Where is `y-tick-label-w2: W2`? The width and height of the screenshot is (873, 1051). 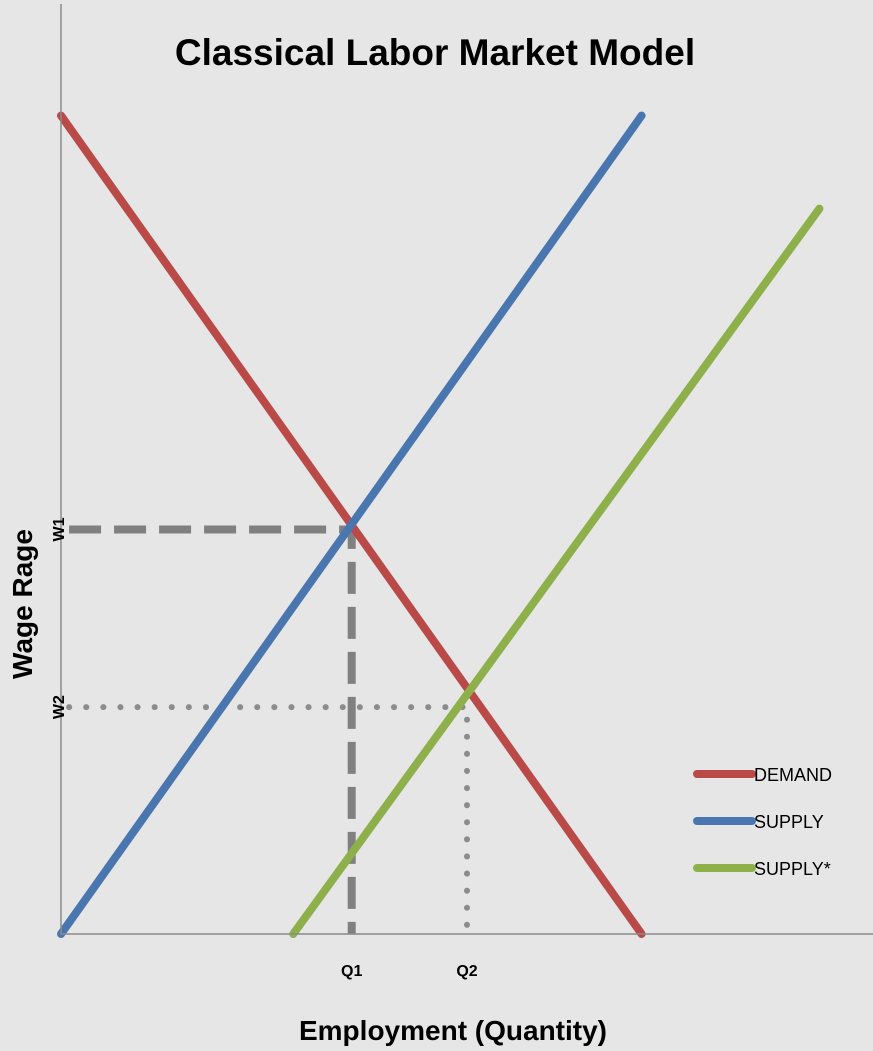
y-tick-label-w2: W2 is located at coordinates (59, 707).